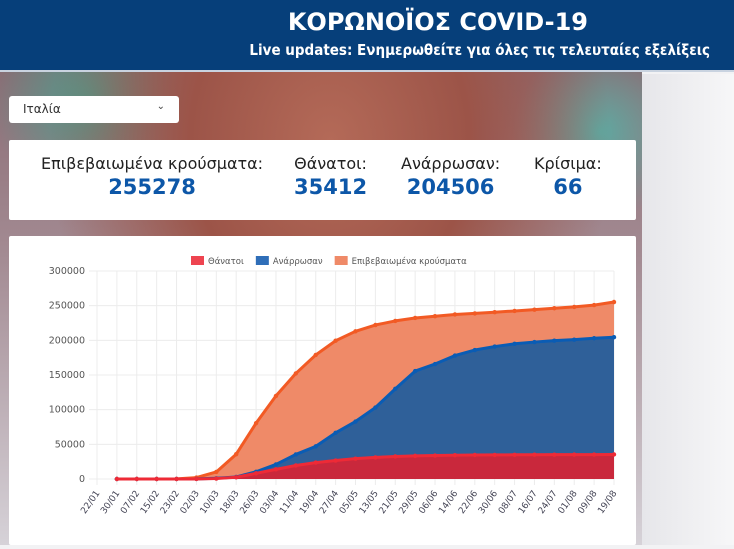  Describe the element at coordinates (130, 502) in the screenshot. I see `x-tick-label: 07/02` at that location.